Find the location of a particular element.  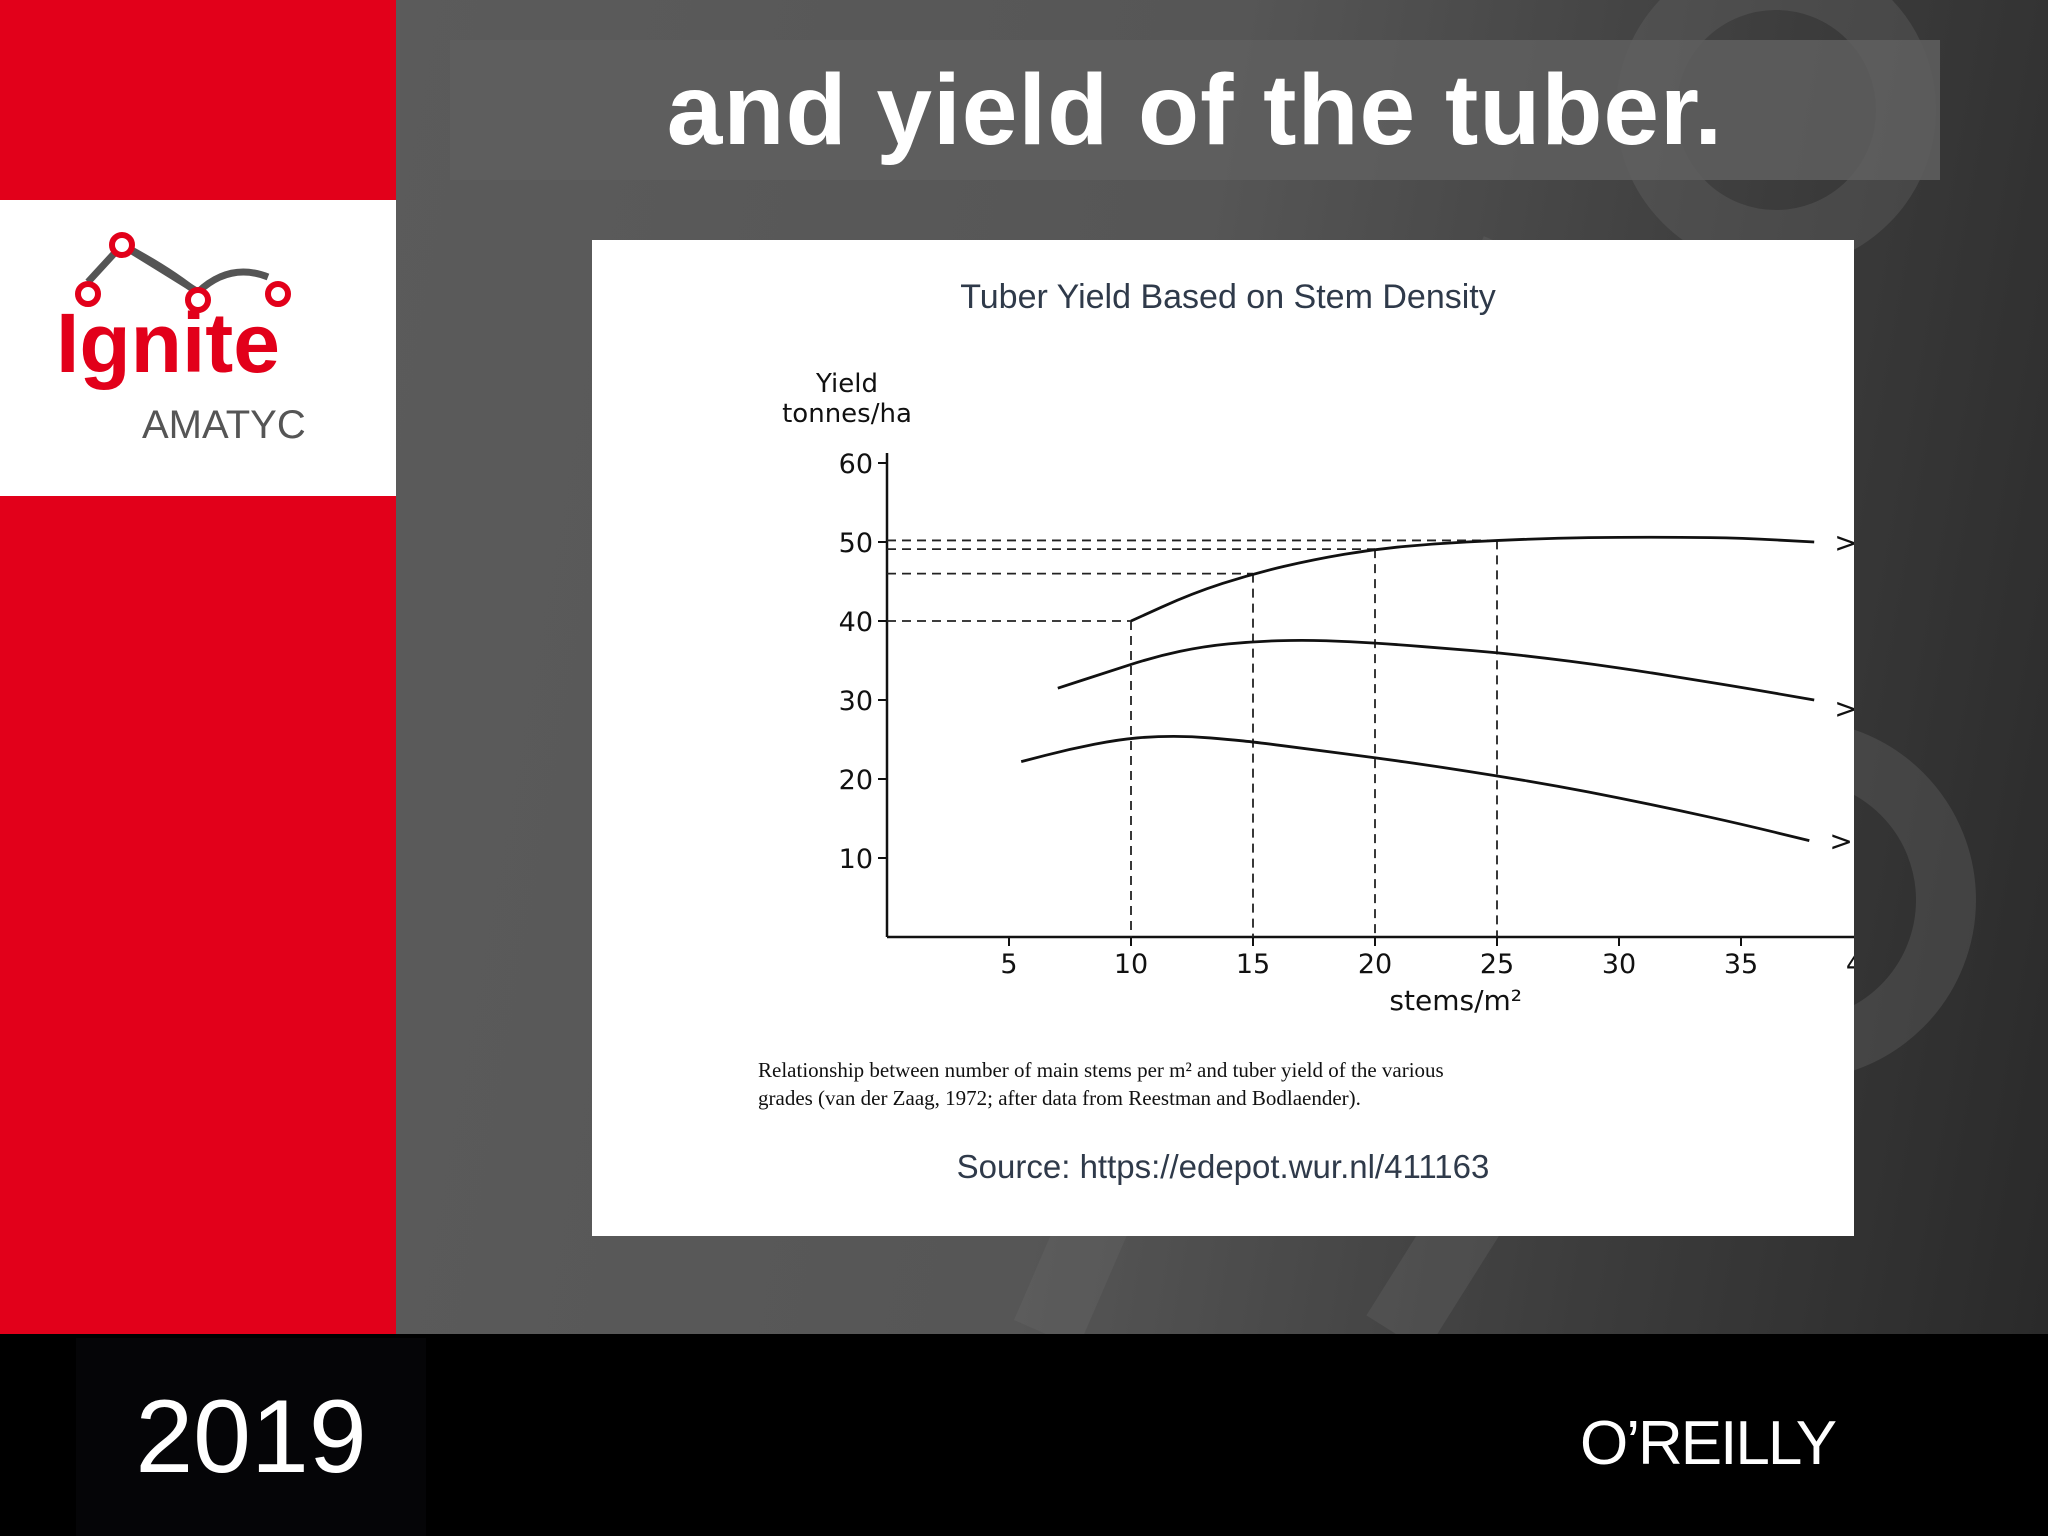

source-link: Source: https://edepot.wur.nl/411163 is located at coordinates (1223, 1166).